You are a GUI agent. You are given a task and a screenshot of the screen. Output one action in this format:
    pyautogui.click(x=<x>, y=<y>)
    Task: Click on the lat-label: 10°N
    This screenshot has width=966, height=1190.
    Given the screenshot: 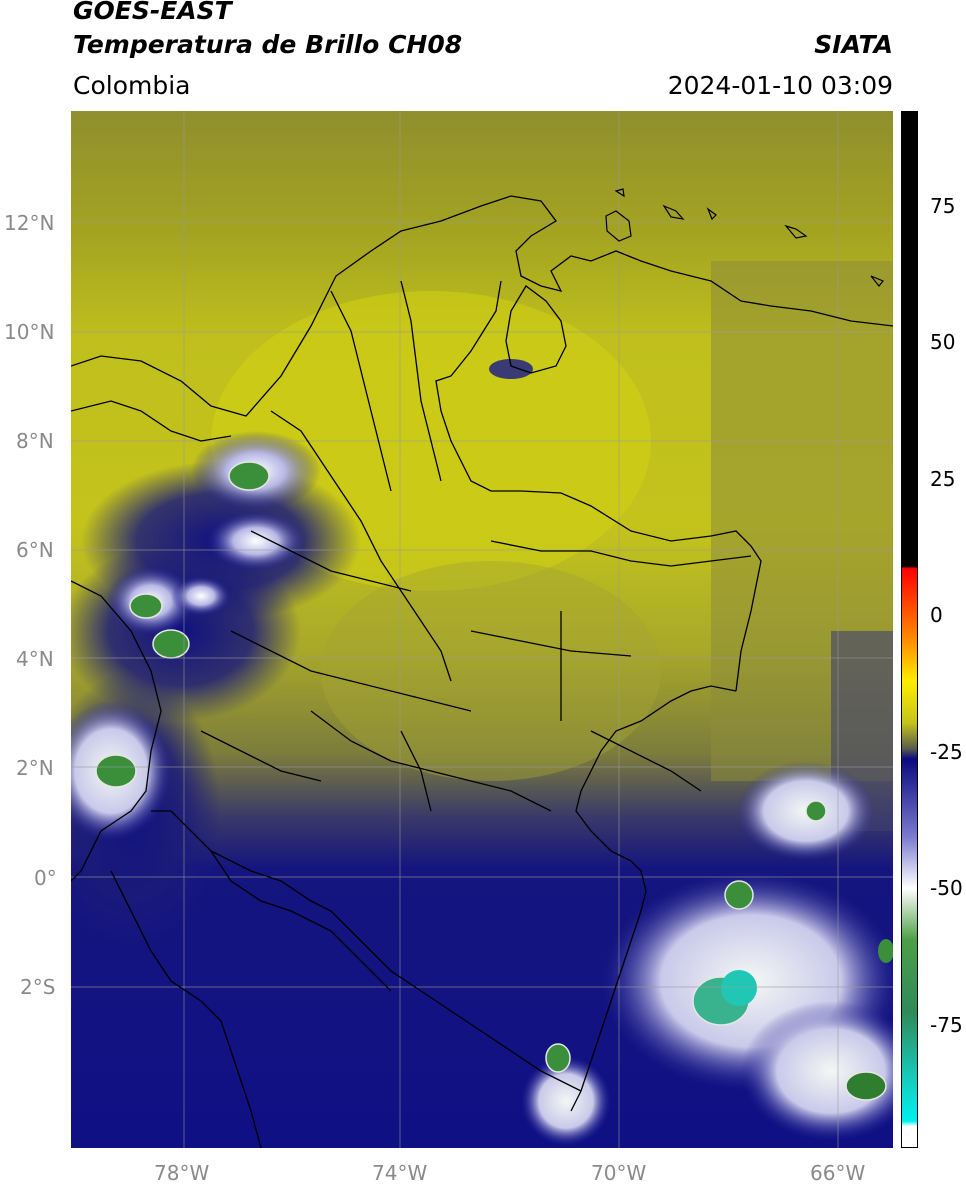 What is the action you would take?
    pyautogui.click(x=29, y=332)
    